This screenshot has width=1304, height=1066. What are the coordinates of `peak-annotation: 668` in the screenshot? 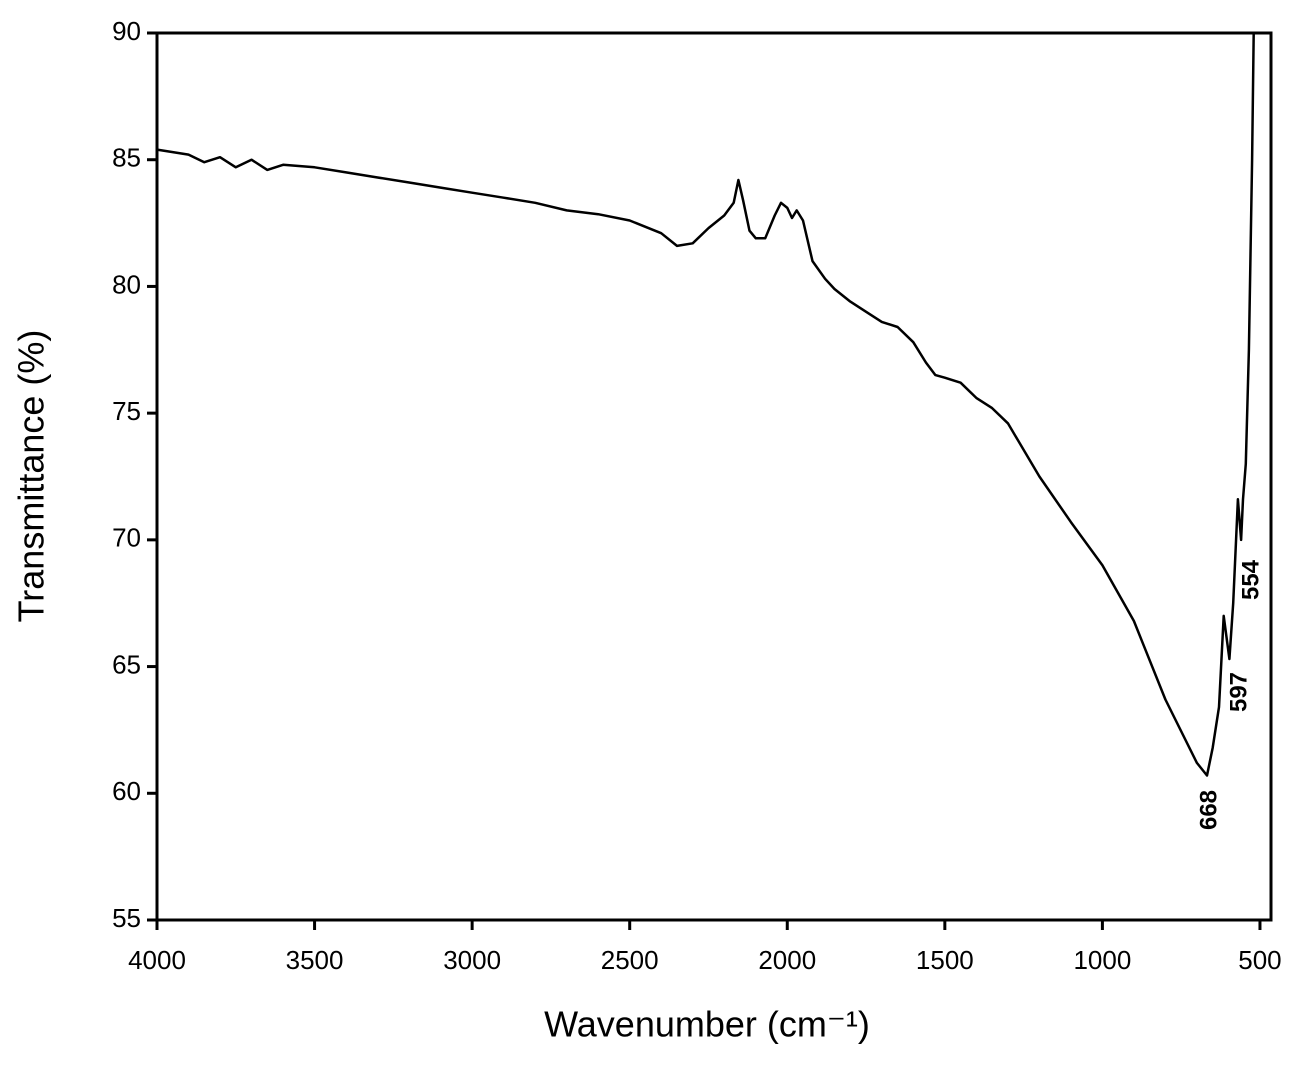 It's located at (1208, 810).